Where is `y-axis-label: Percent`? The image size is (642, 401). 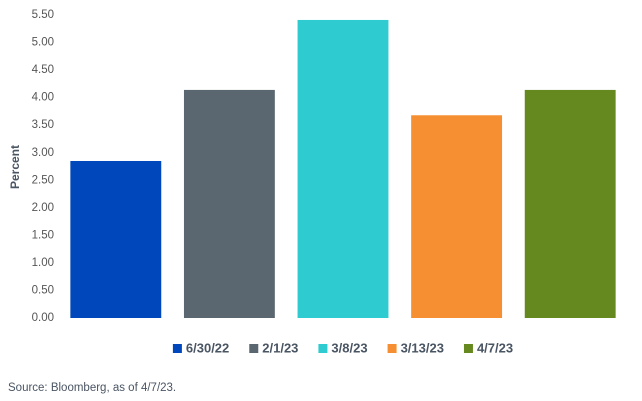 y-axis-label: Percent is located at coordinates (15, 167).